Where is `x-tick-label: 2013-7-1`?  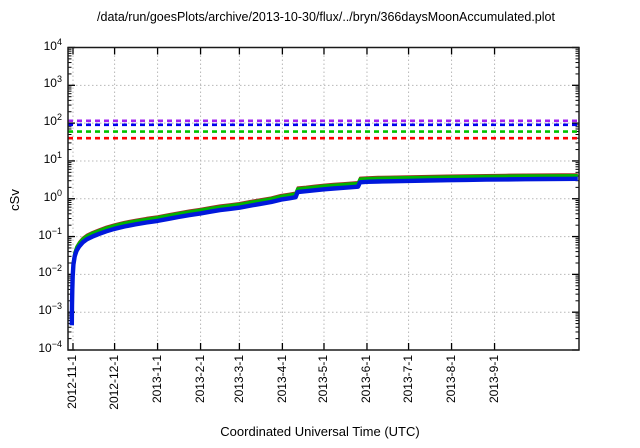 x-tick-label: 2013-7-1 is located at coordinates (408, 379).